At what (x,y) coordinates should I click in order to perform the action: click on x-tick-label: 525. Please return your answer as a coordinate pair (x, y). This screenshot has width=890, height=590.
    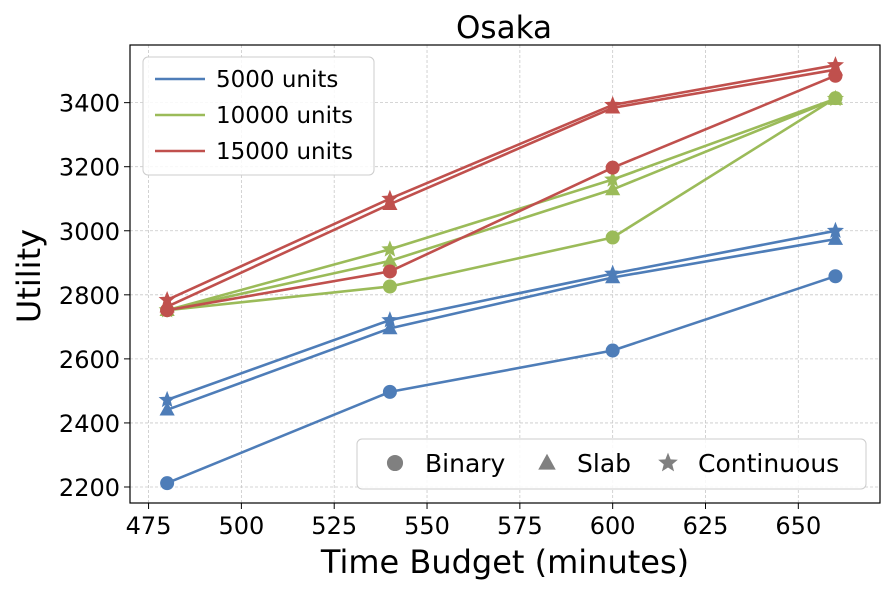
    Looking at the image, I should click on (334, 526).